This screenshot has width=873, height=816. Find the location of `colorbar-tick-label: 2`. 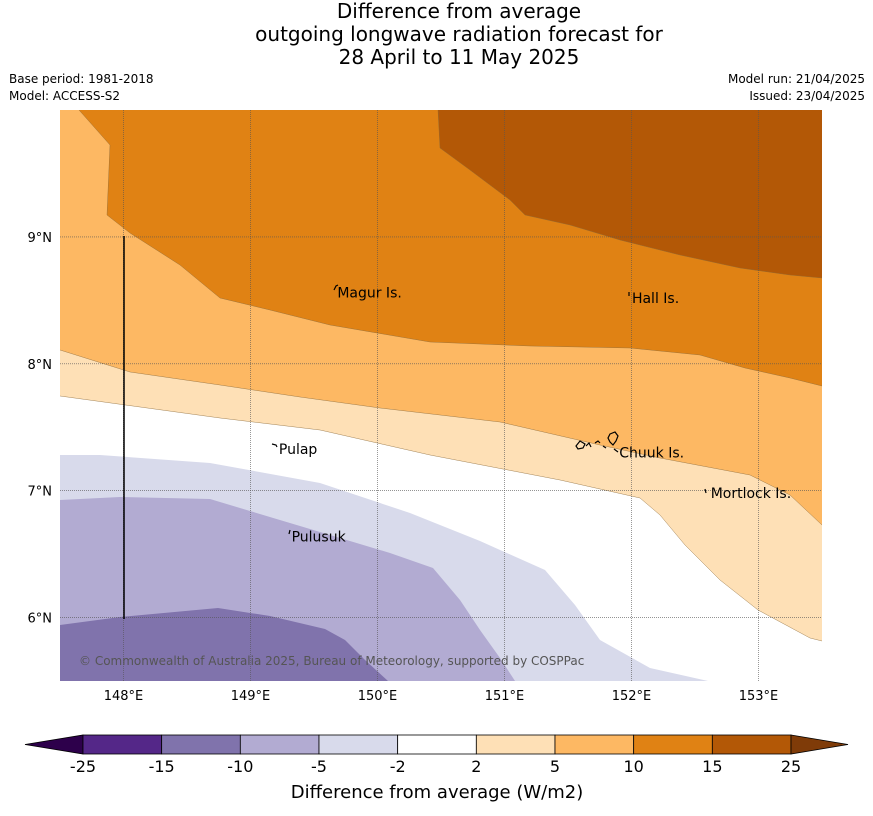

colorbar-tick-label: 2 is located at coordinates (476, 766).